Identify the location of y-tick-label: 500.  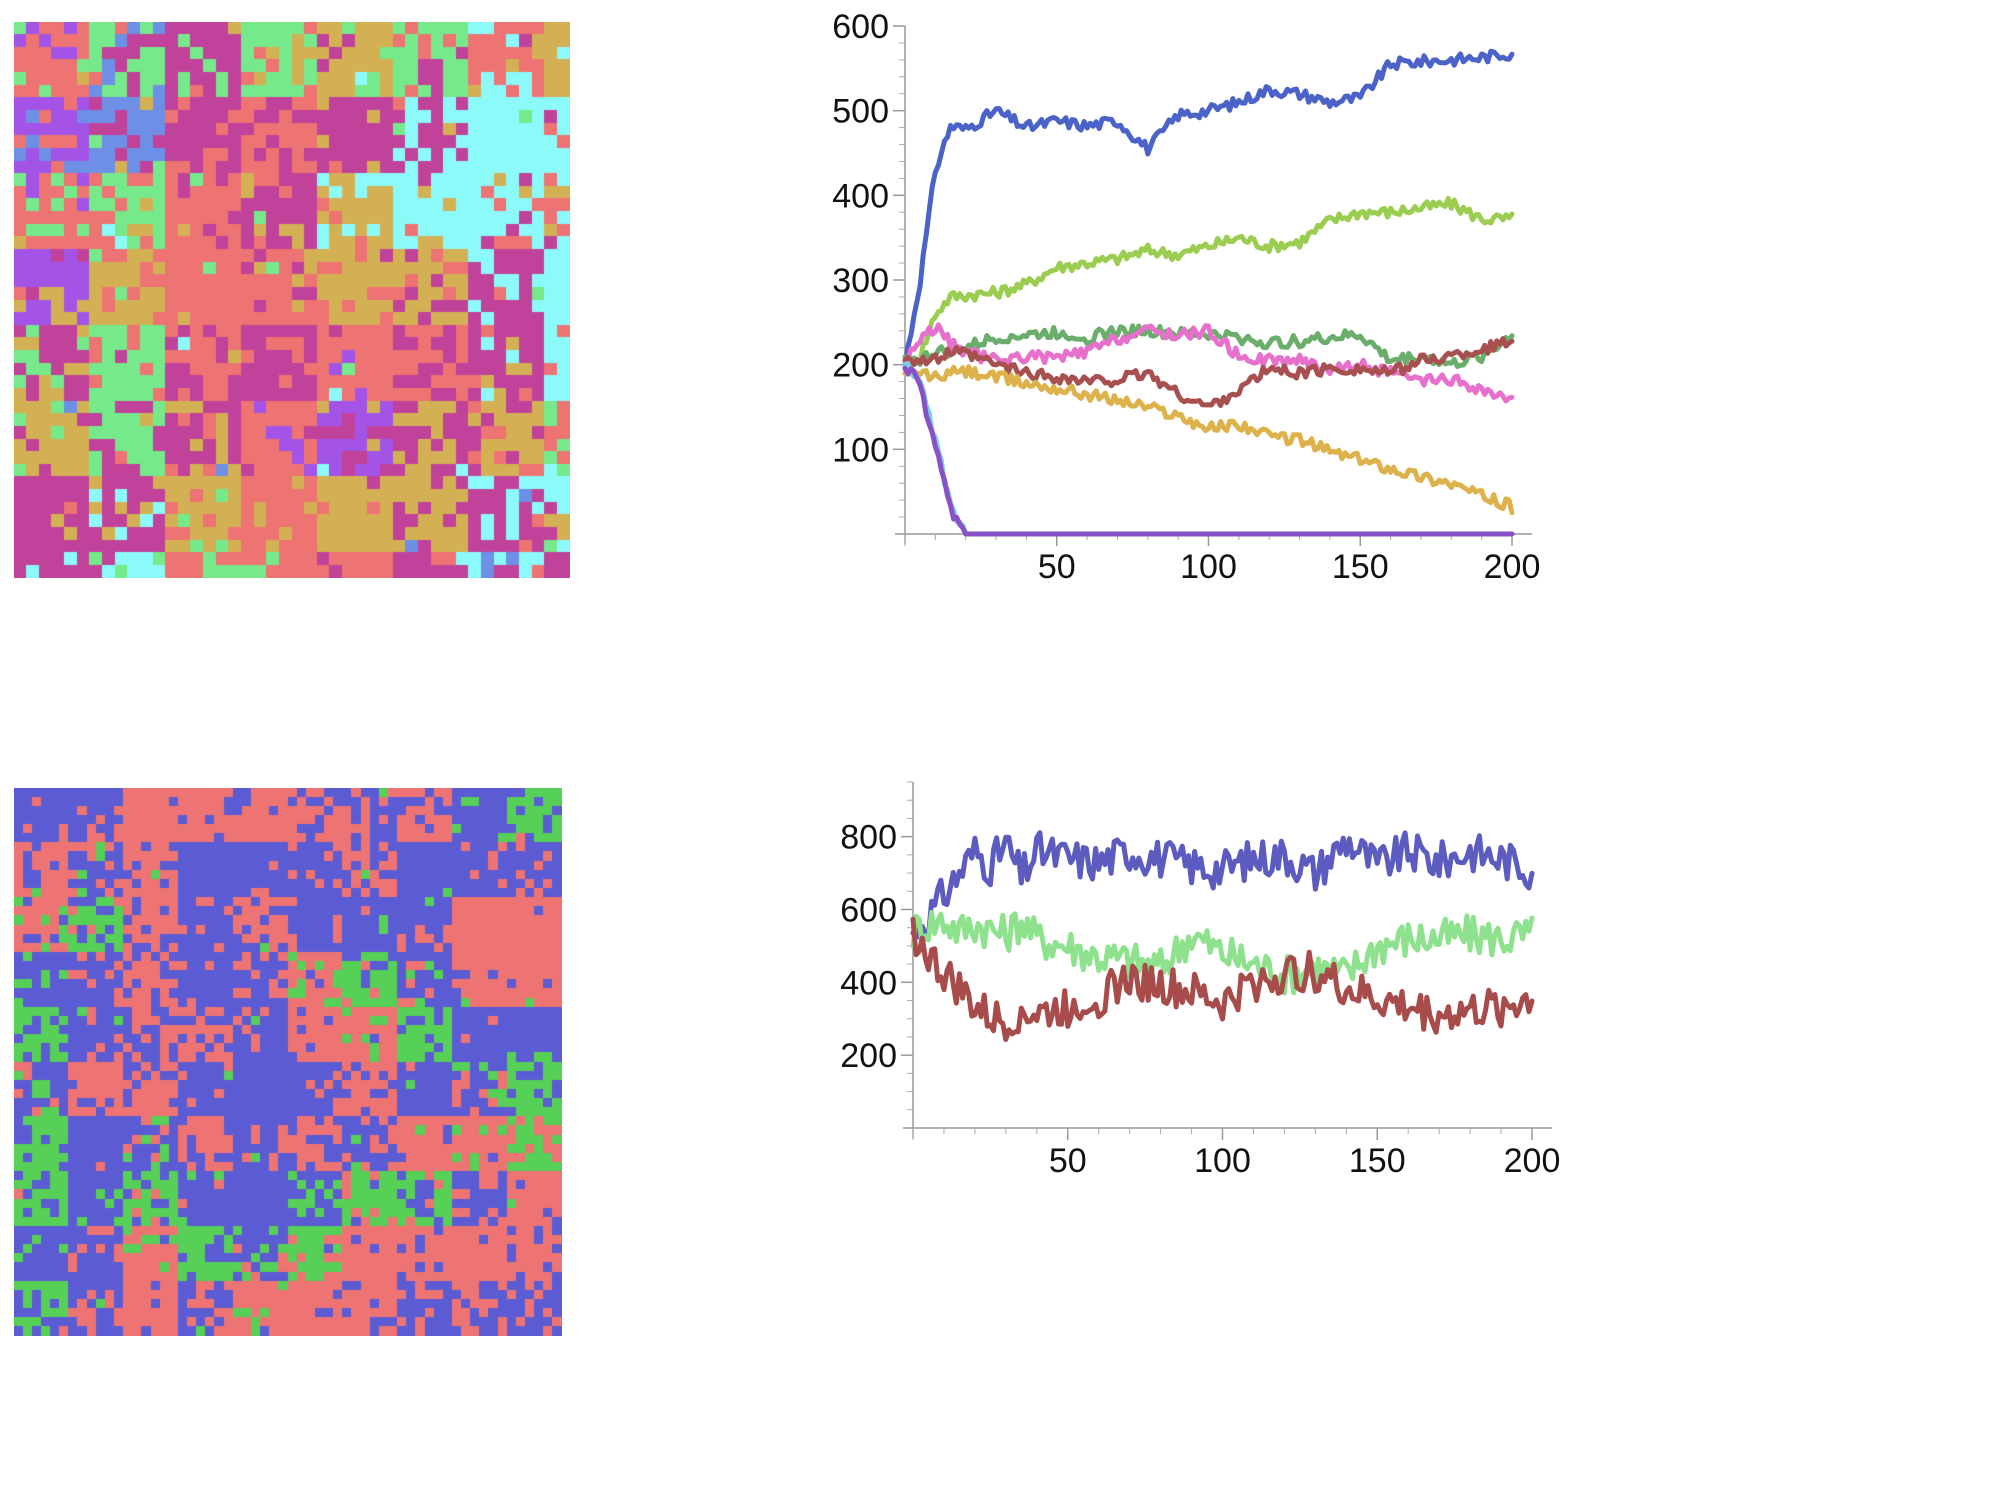
(860, 112).